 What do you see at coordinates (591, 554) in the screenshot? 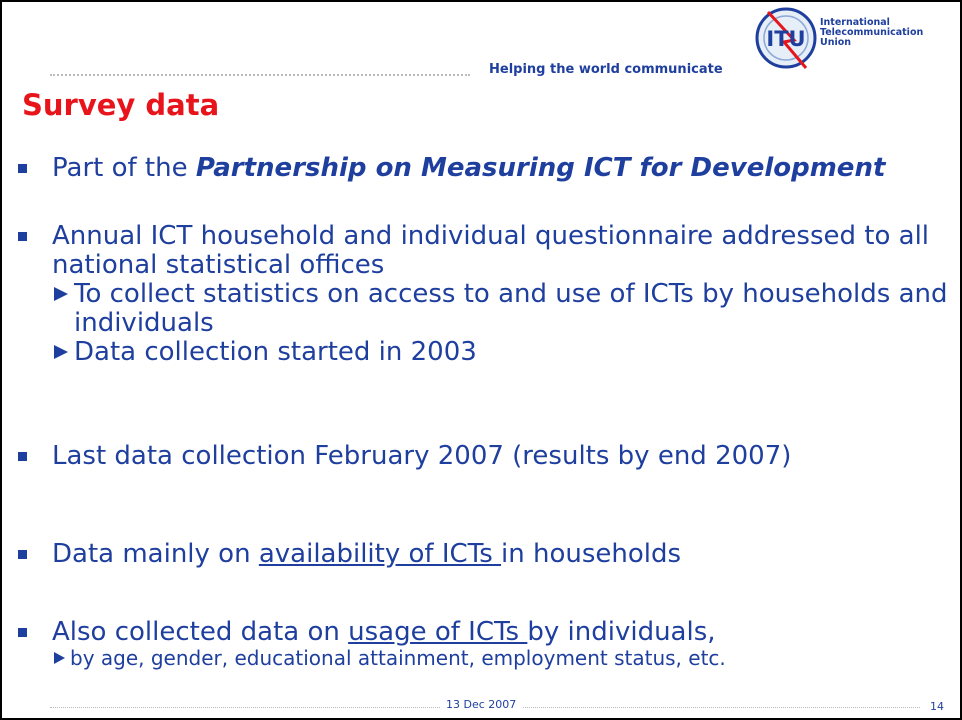
I see `bullet-text-part: in households` at bounding box center [591, 554].